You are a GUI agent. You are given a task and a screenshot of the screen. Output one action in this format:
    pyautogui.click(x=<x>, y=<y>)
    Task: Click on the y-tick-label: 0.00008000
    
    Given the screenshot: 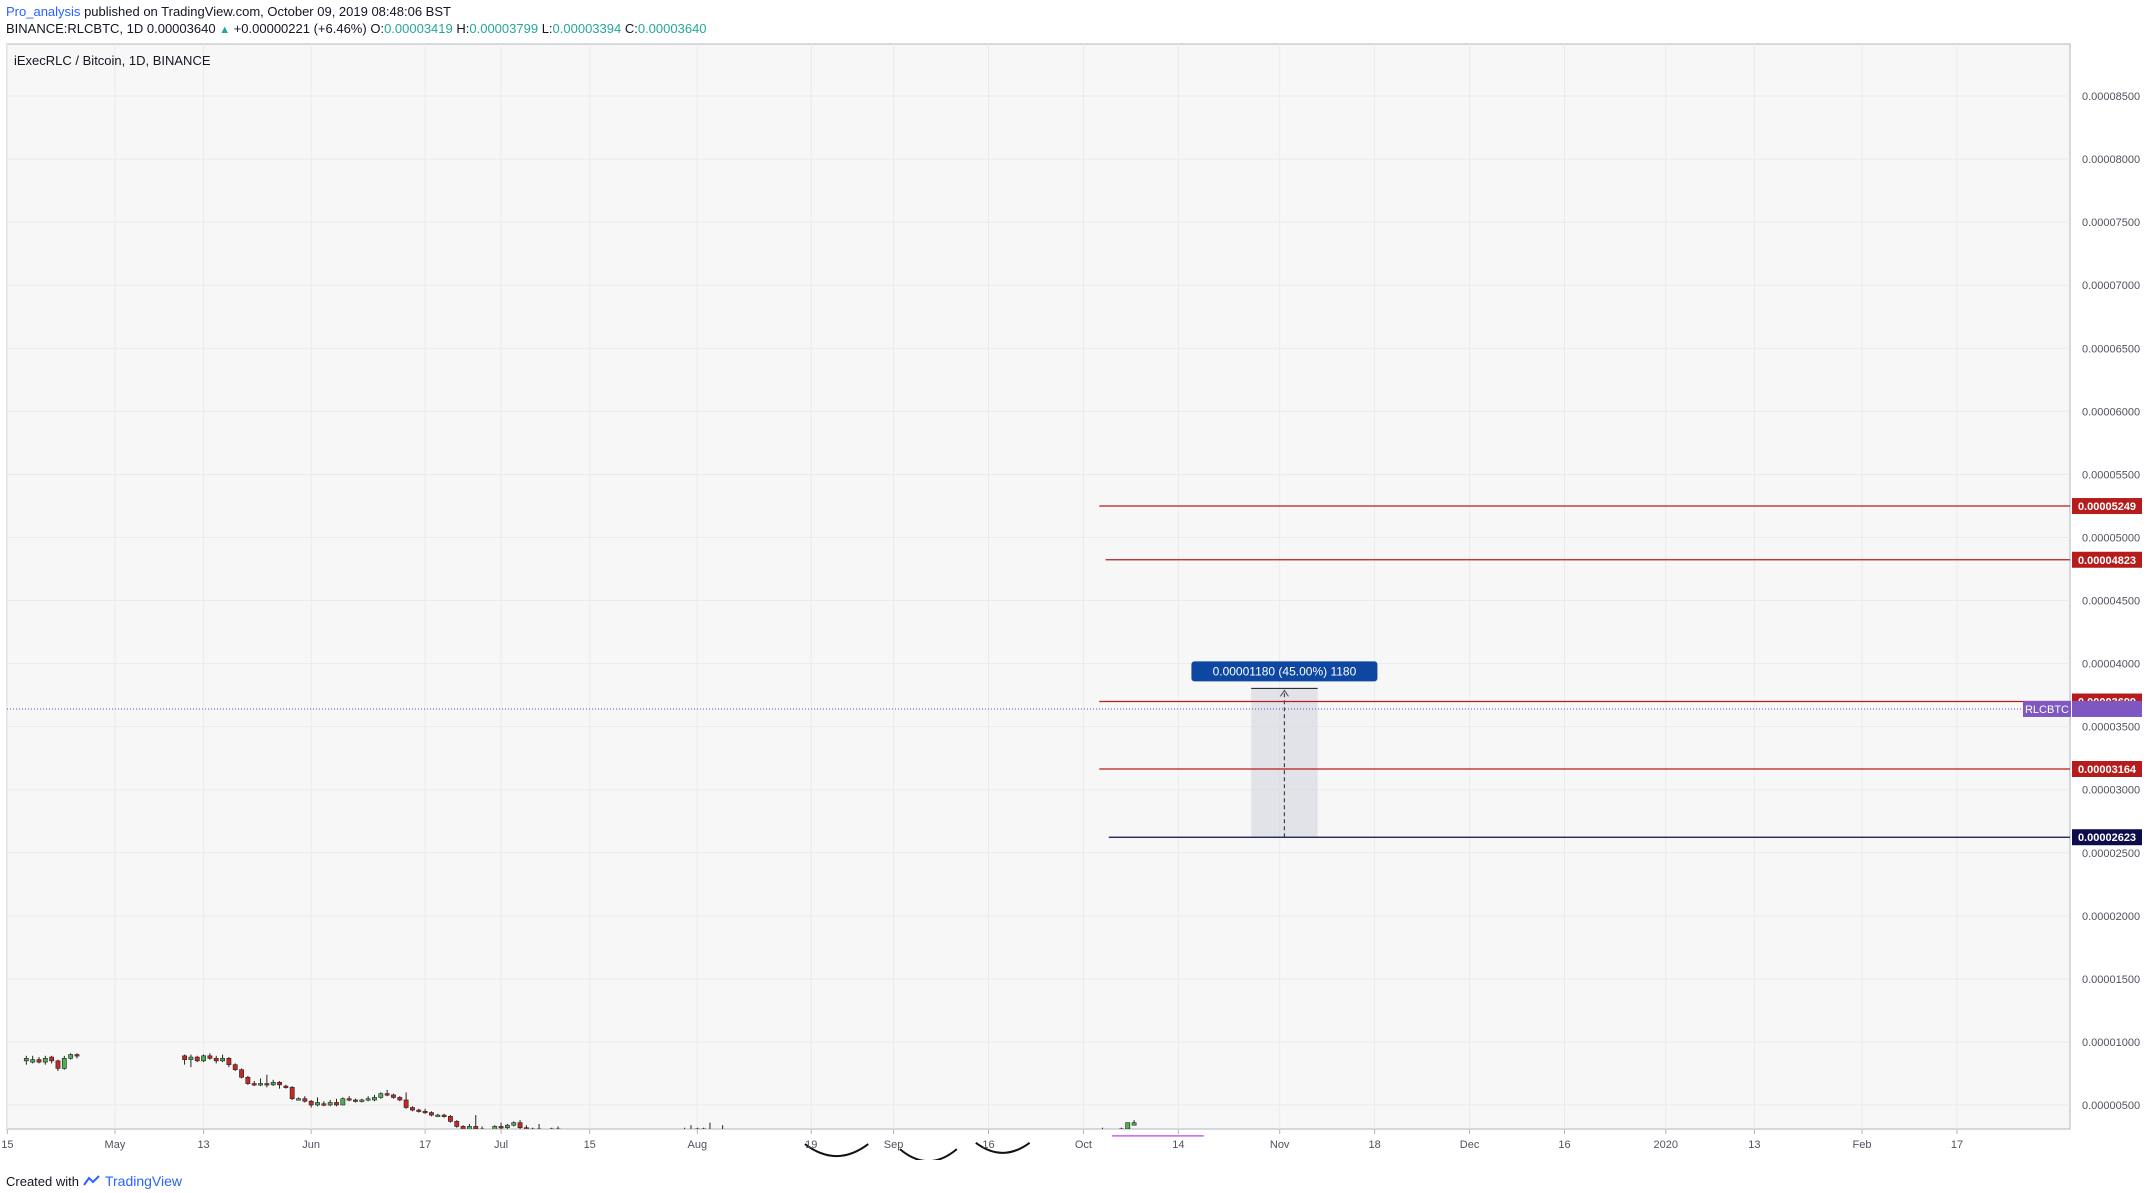 What is the action you would take?
    pyautogui.click(x=2111, y=160)
    